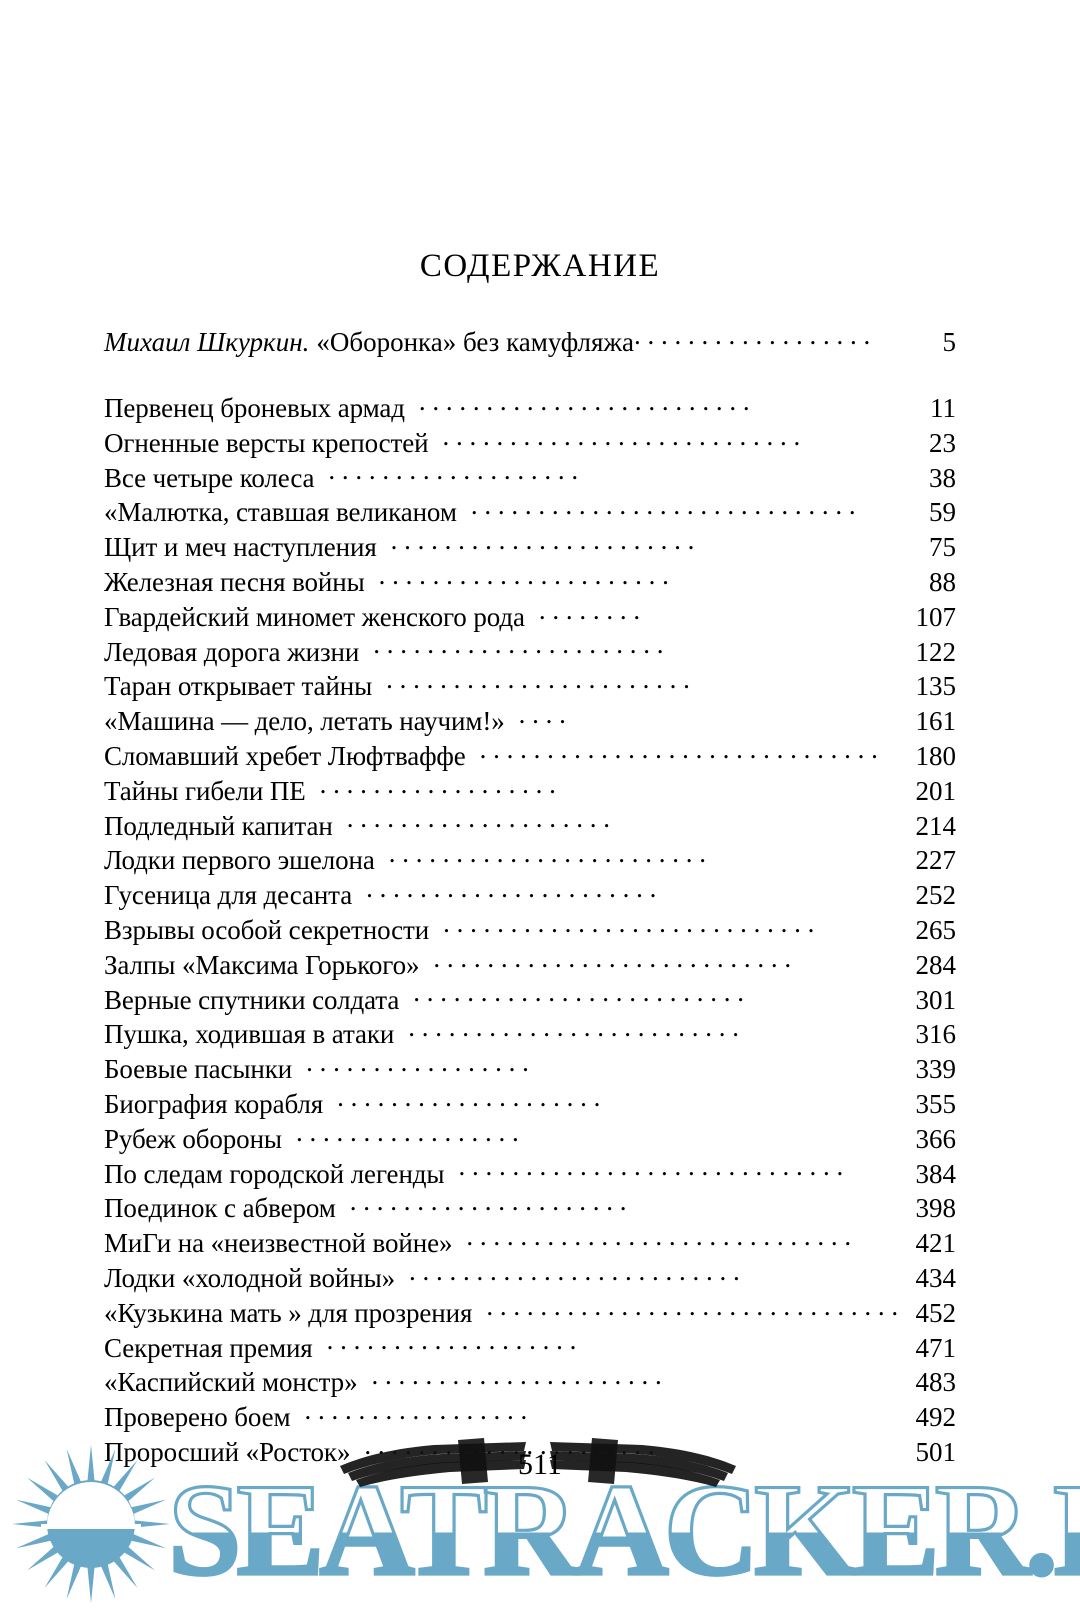  Describe the element at coordinates (936, 755) in the screenshot. I see `toc-entry-page-number: 180` at that location.